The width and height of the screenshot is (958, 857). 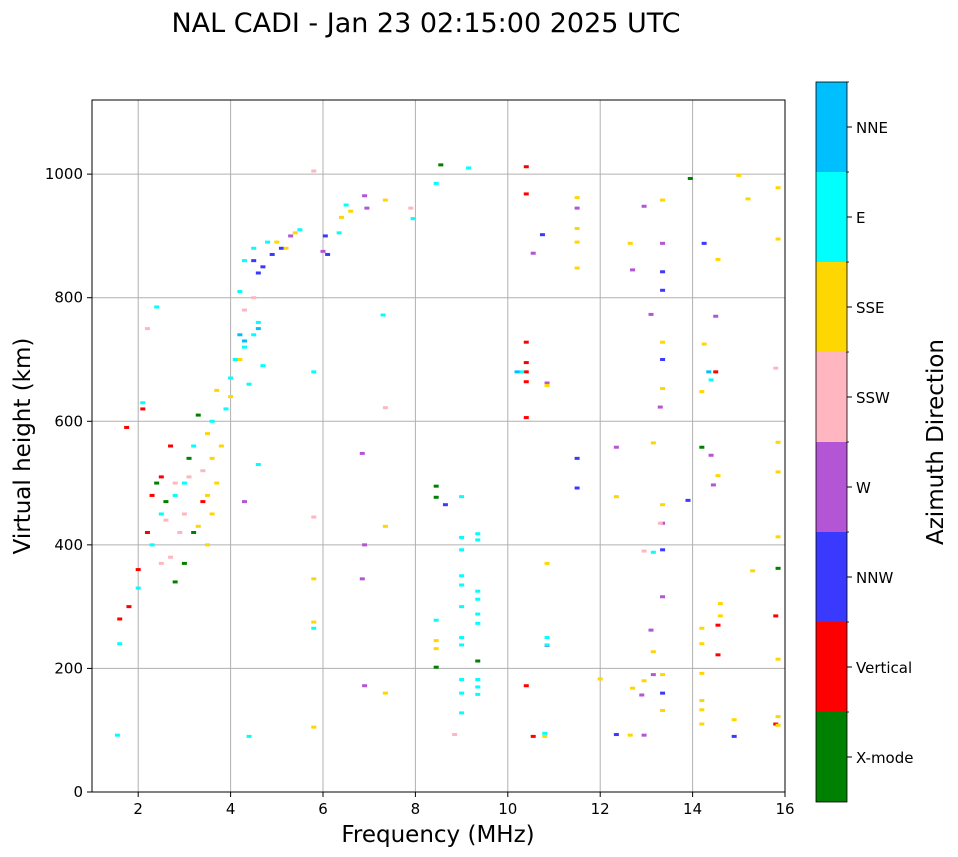 I want to click on colorbar-label-e: E, so click(x=860, y=218).